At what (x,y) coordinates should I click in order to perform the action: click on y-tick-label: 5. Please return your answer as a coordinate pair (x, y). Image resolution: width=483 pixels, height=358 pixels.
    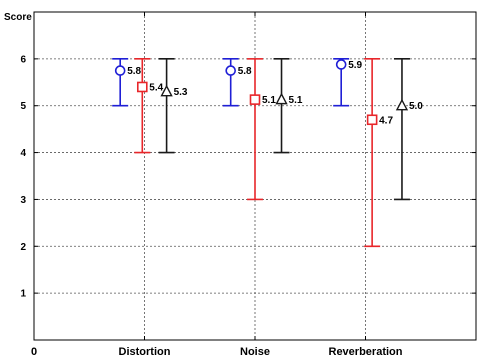
    Looking at the image, I should click on (23, 106).